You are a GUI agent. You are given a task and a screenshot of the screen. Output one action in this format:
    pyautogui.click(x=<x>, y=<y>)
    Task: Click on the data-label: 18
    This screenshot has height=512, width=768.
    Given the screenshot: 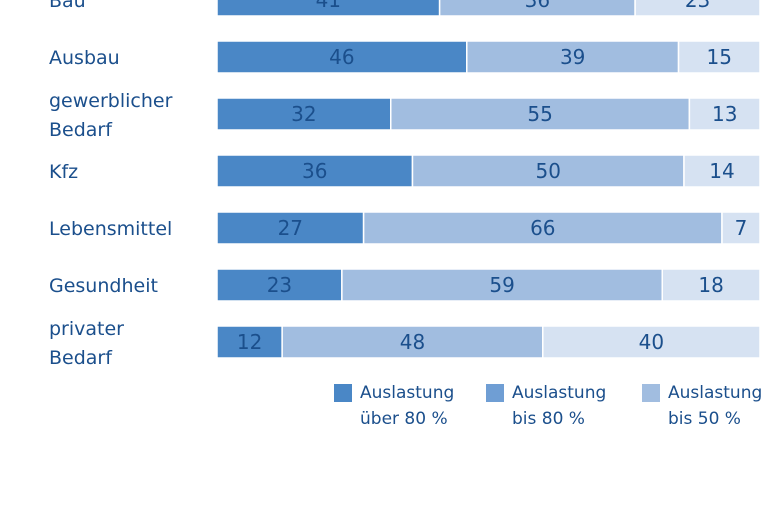 What is the action you would take?
    pyautogui.click(x=710, y=285)
    